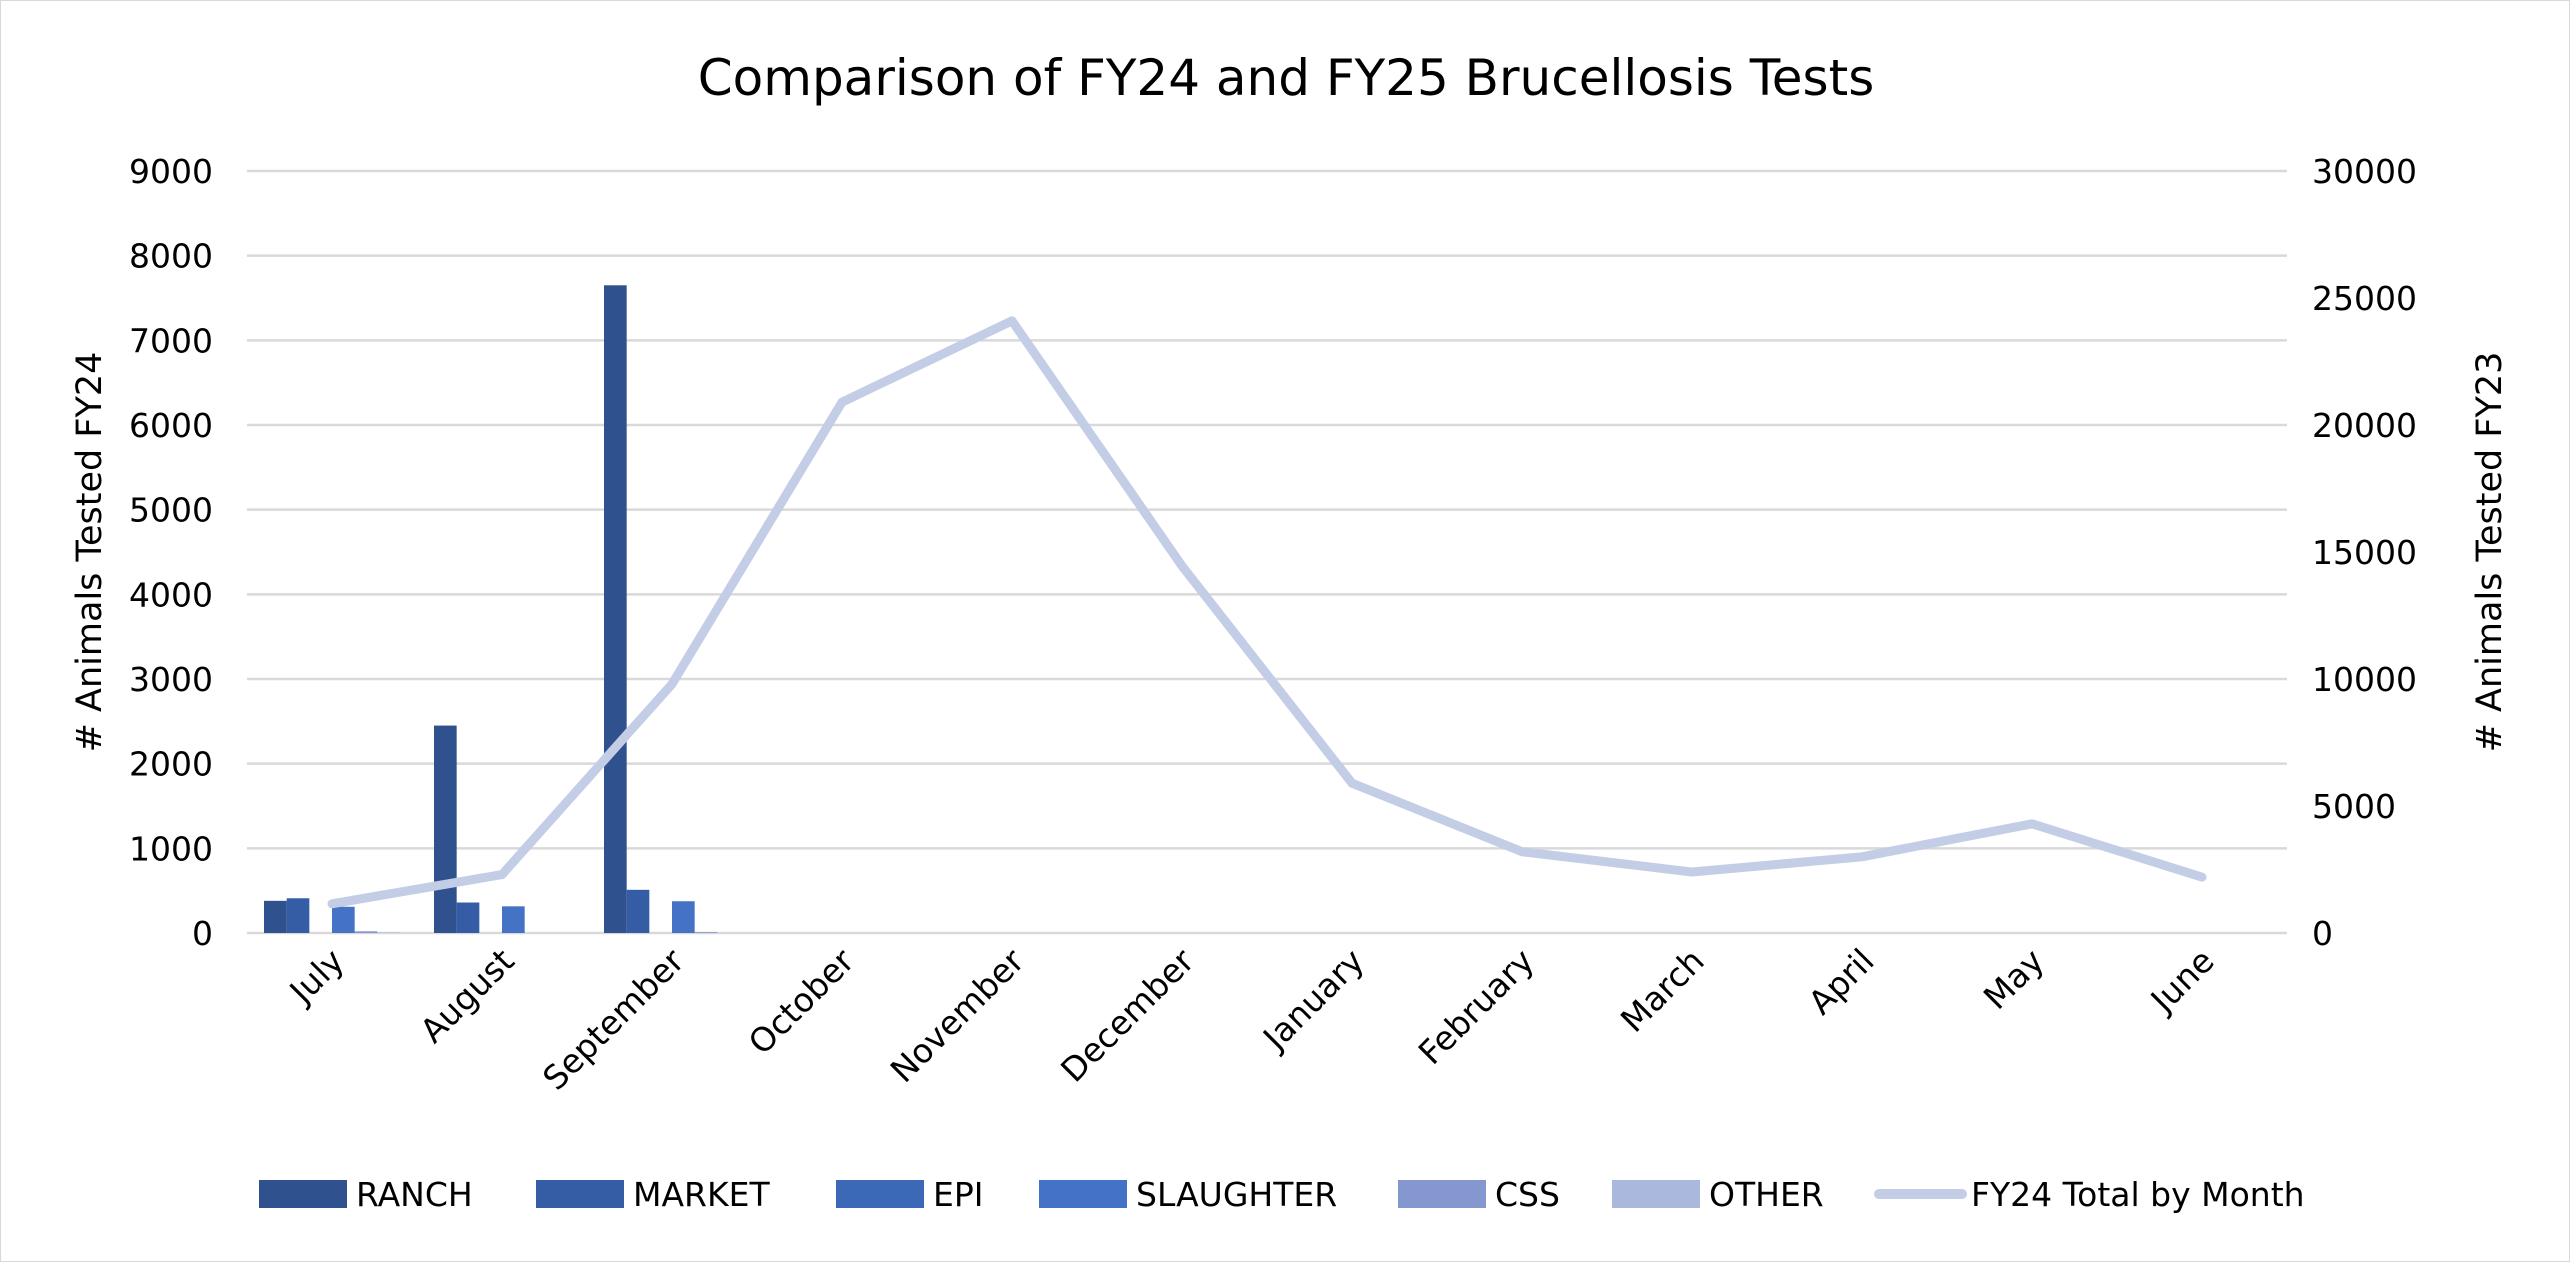 This screenshot has height=1267, width=2570. I want to click on legend-label: OTHER, so click(1766, 1194).